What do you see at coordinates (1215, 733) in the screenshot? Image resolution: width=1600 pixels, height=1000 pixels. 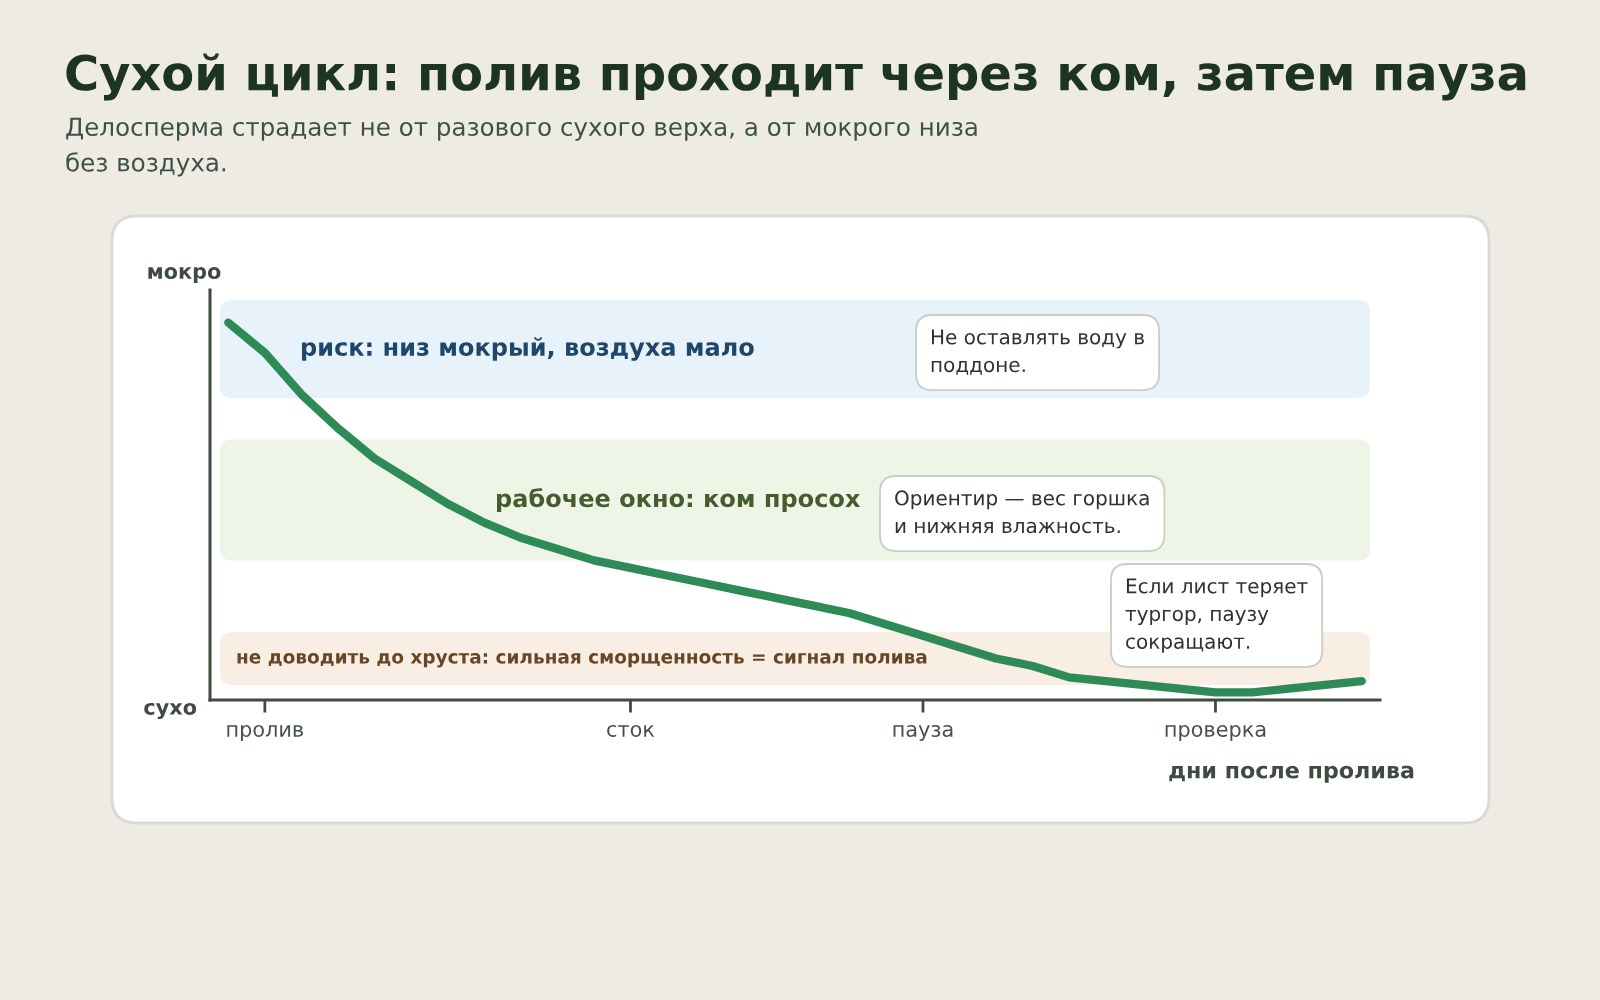 I see `x-tick-label: проверка` at bounding box center [1215, 733].